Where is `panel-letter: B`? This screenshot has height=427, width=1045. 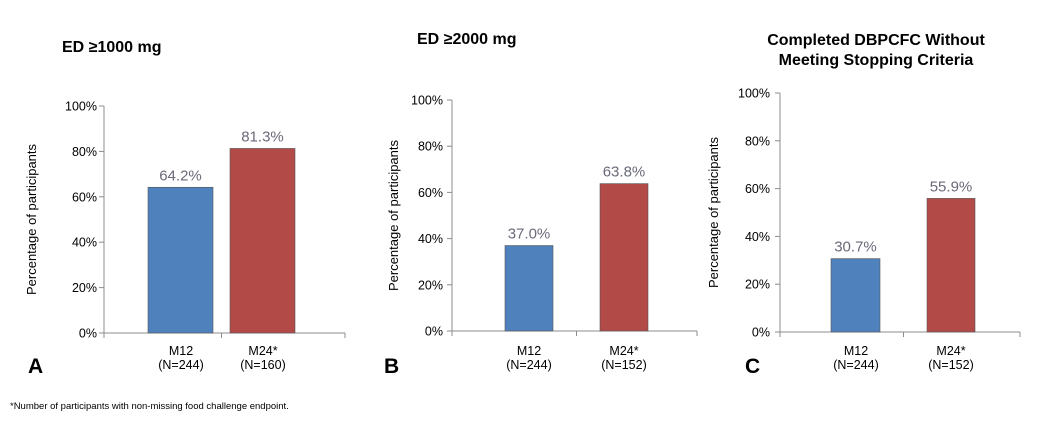
panel-letter: B is located at coordinates (391, 366).